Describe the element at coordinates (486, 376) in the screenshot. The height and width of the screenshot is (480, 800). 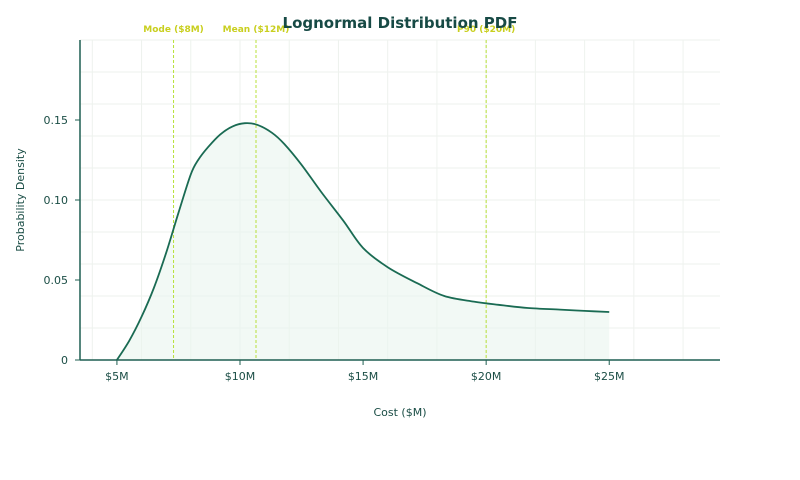
I see `x-tick-label: $20M` at that location.